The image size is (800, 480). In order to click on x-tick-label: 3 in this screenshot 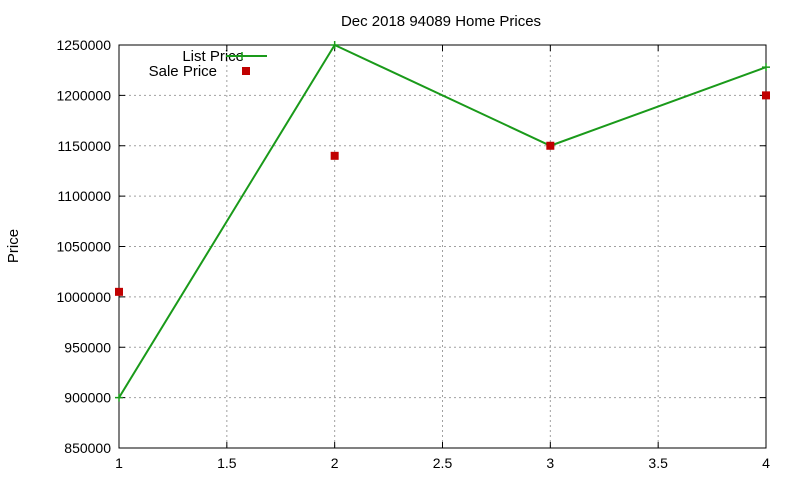, I will do `click(550, 463)`.